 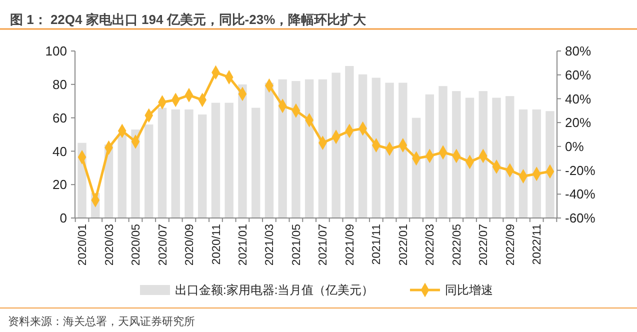 I want to click on x-tick-label: 2021/05, so click(x=296, y=245).